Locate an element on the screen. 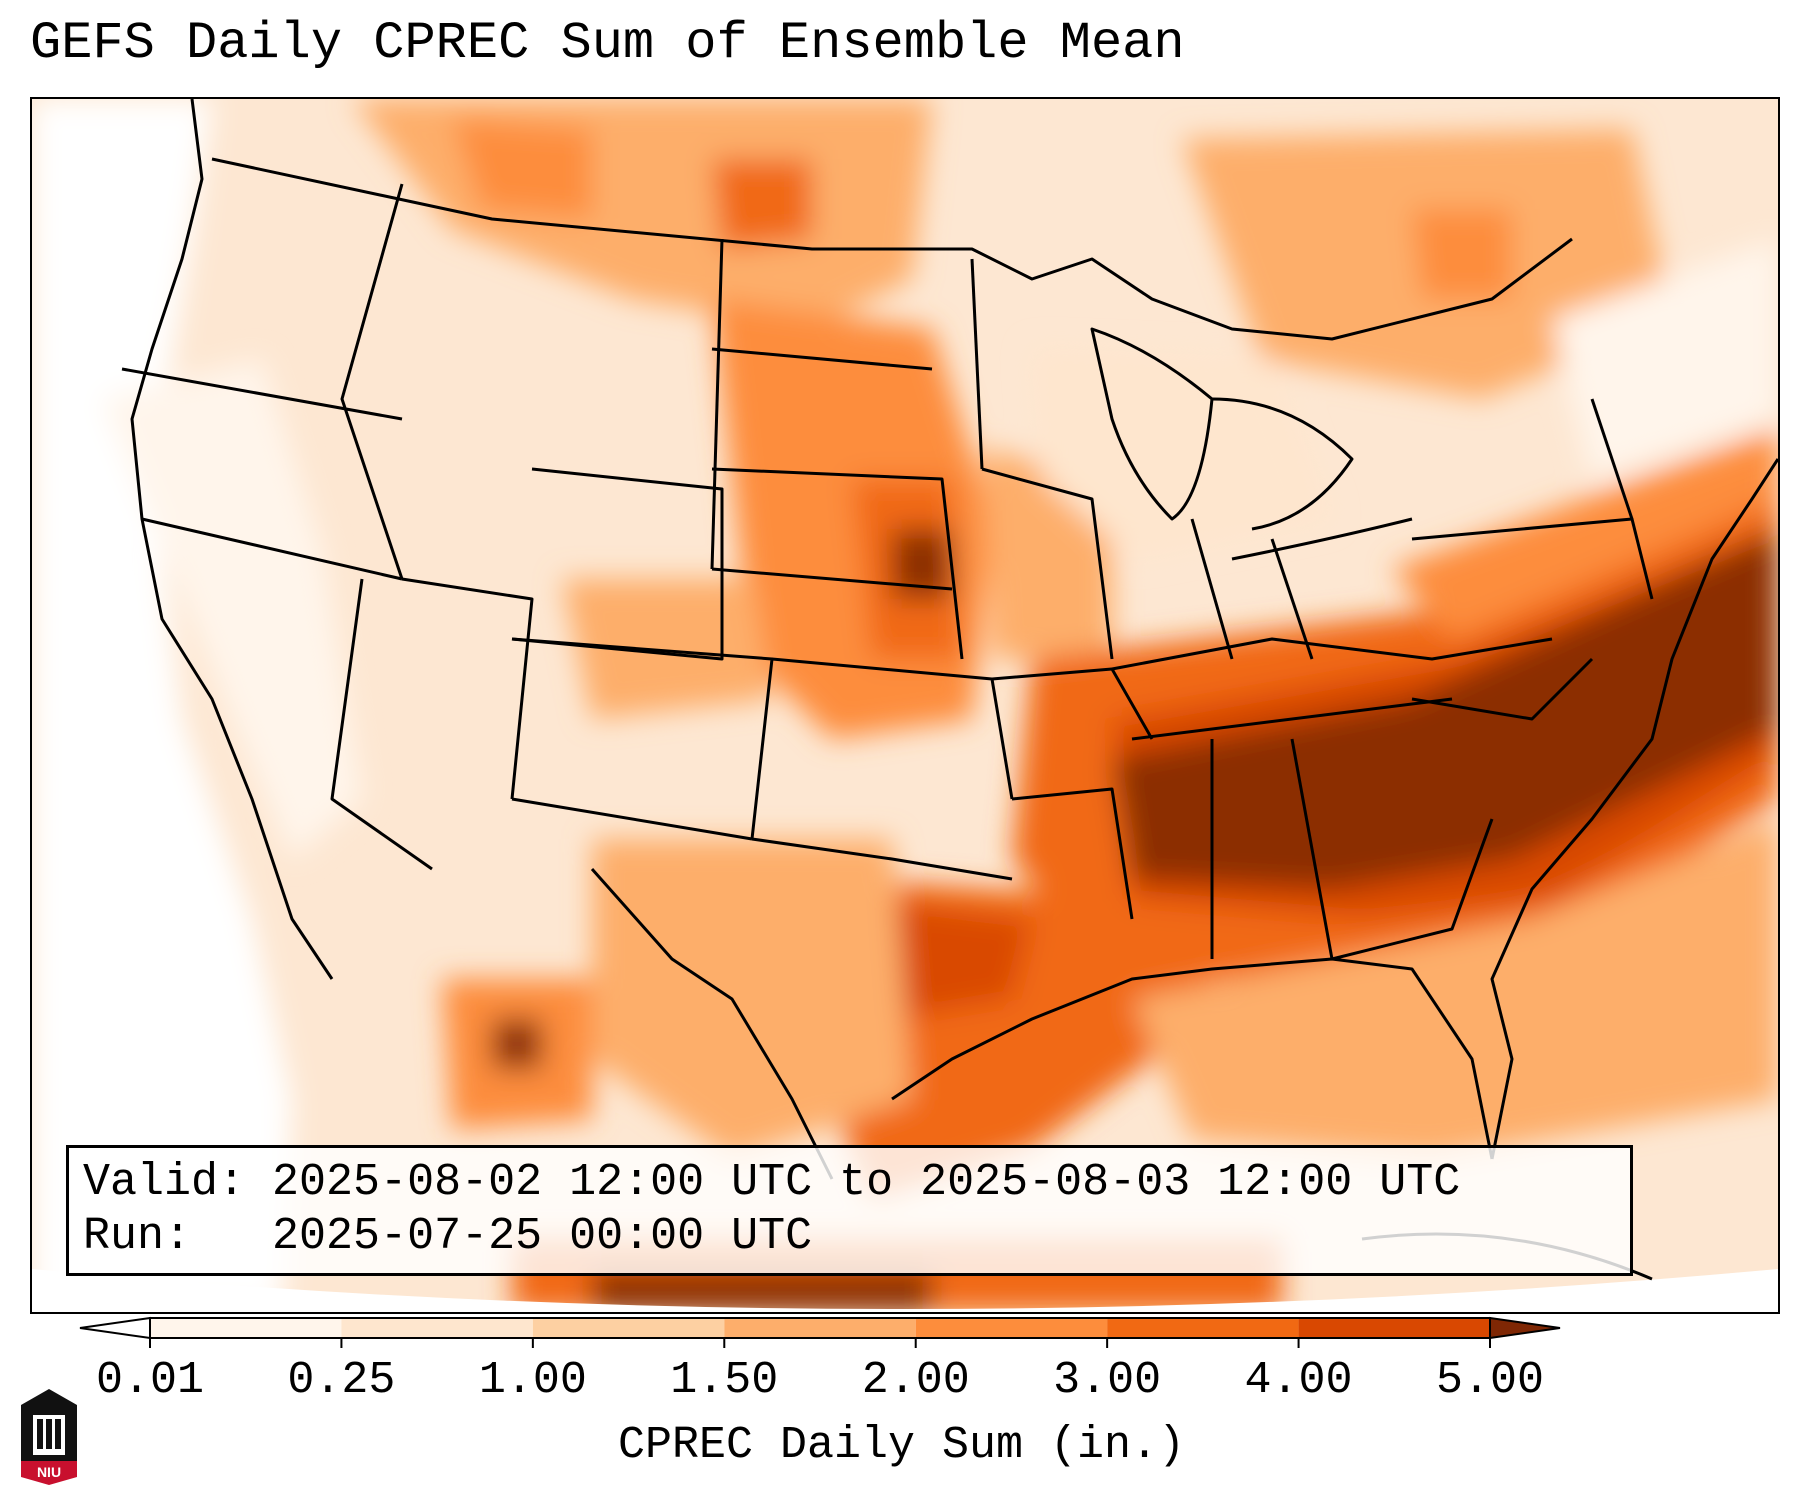 The image size is (1803, 1500). colorbar is located at coordinates (820, 1332).